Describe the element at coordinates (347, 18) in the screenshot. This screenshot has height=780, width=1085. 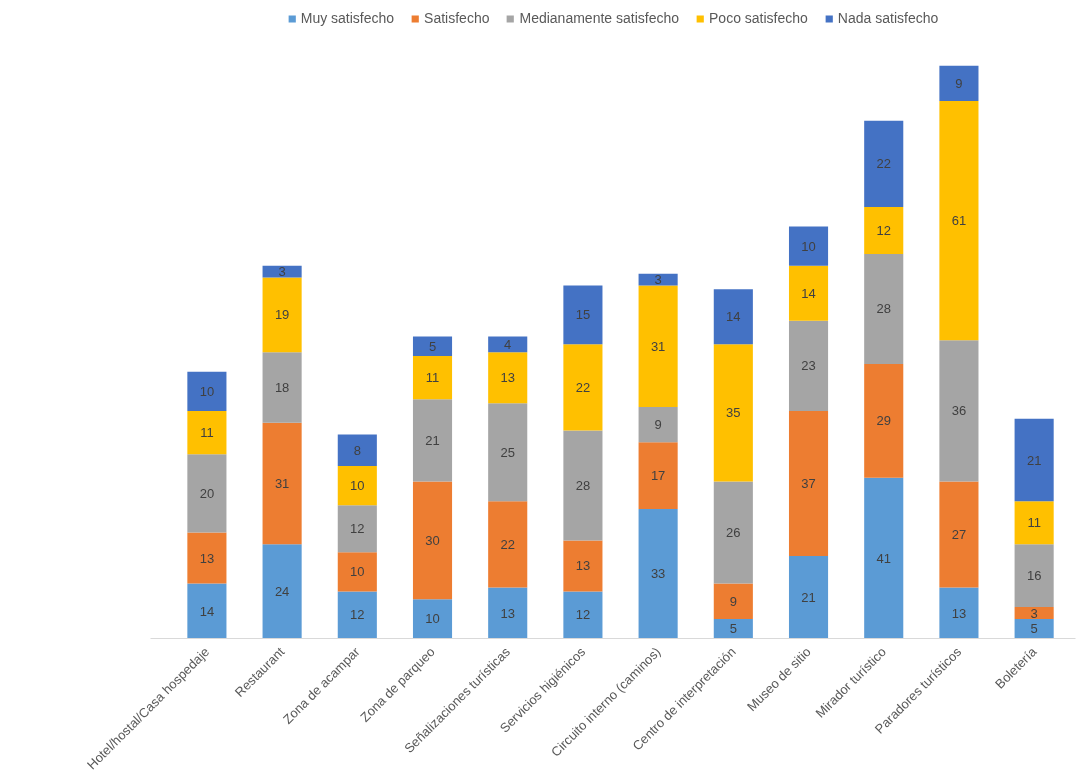
I see `legend-label: Muy satisfecho` at that location.